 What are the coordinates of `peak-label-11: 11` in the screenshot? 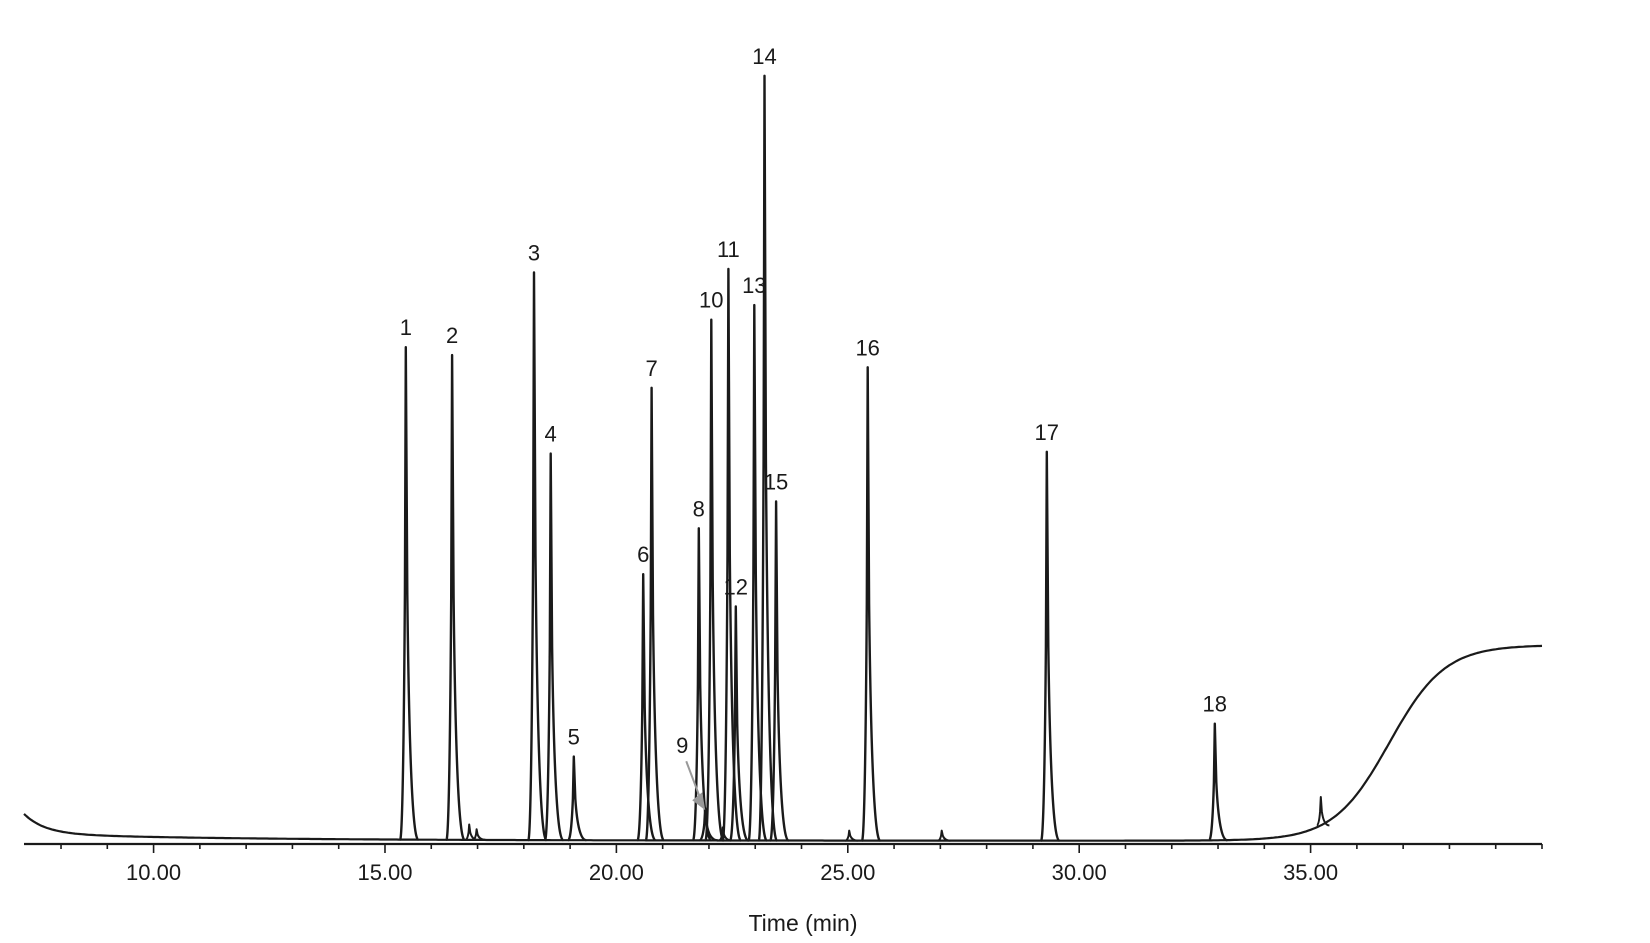 It's located at (728, 249).